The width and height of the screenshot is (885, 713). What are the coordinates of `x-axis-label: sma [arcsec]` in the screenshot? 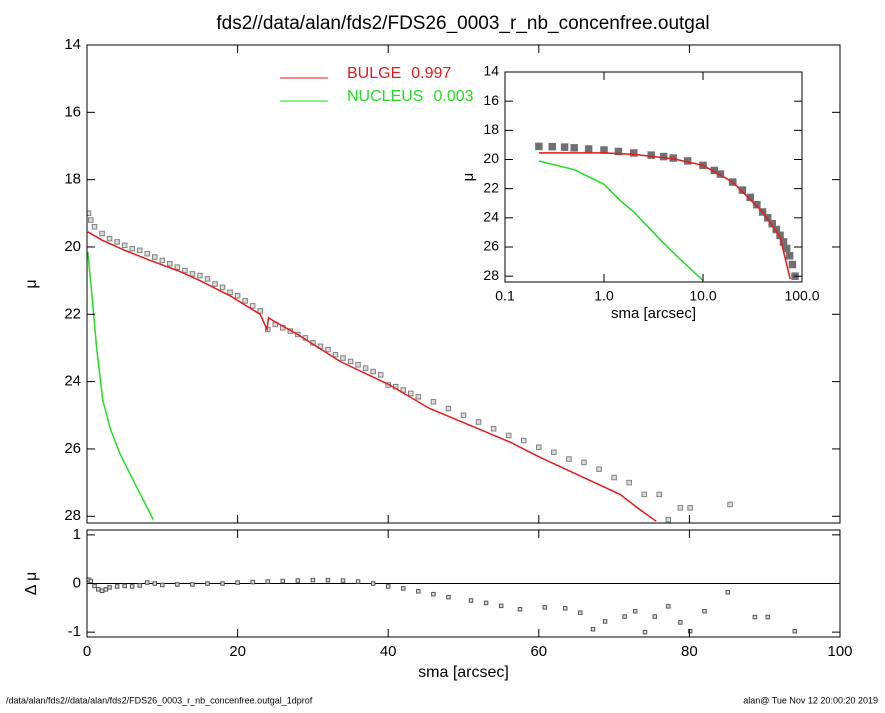 It's located at (463, 672).